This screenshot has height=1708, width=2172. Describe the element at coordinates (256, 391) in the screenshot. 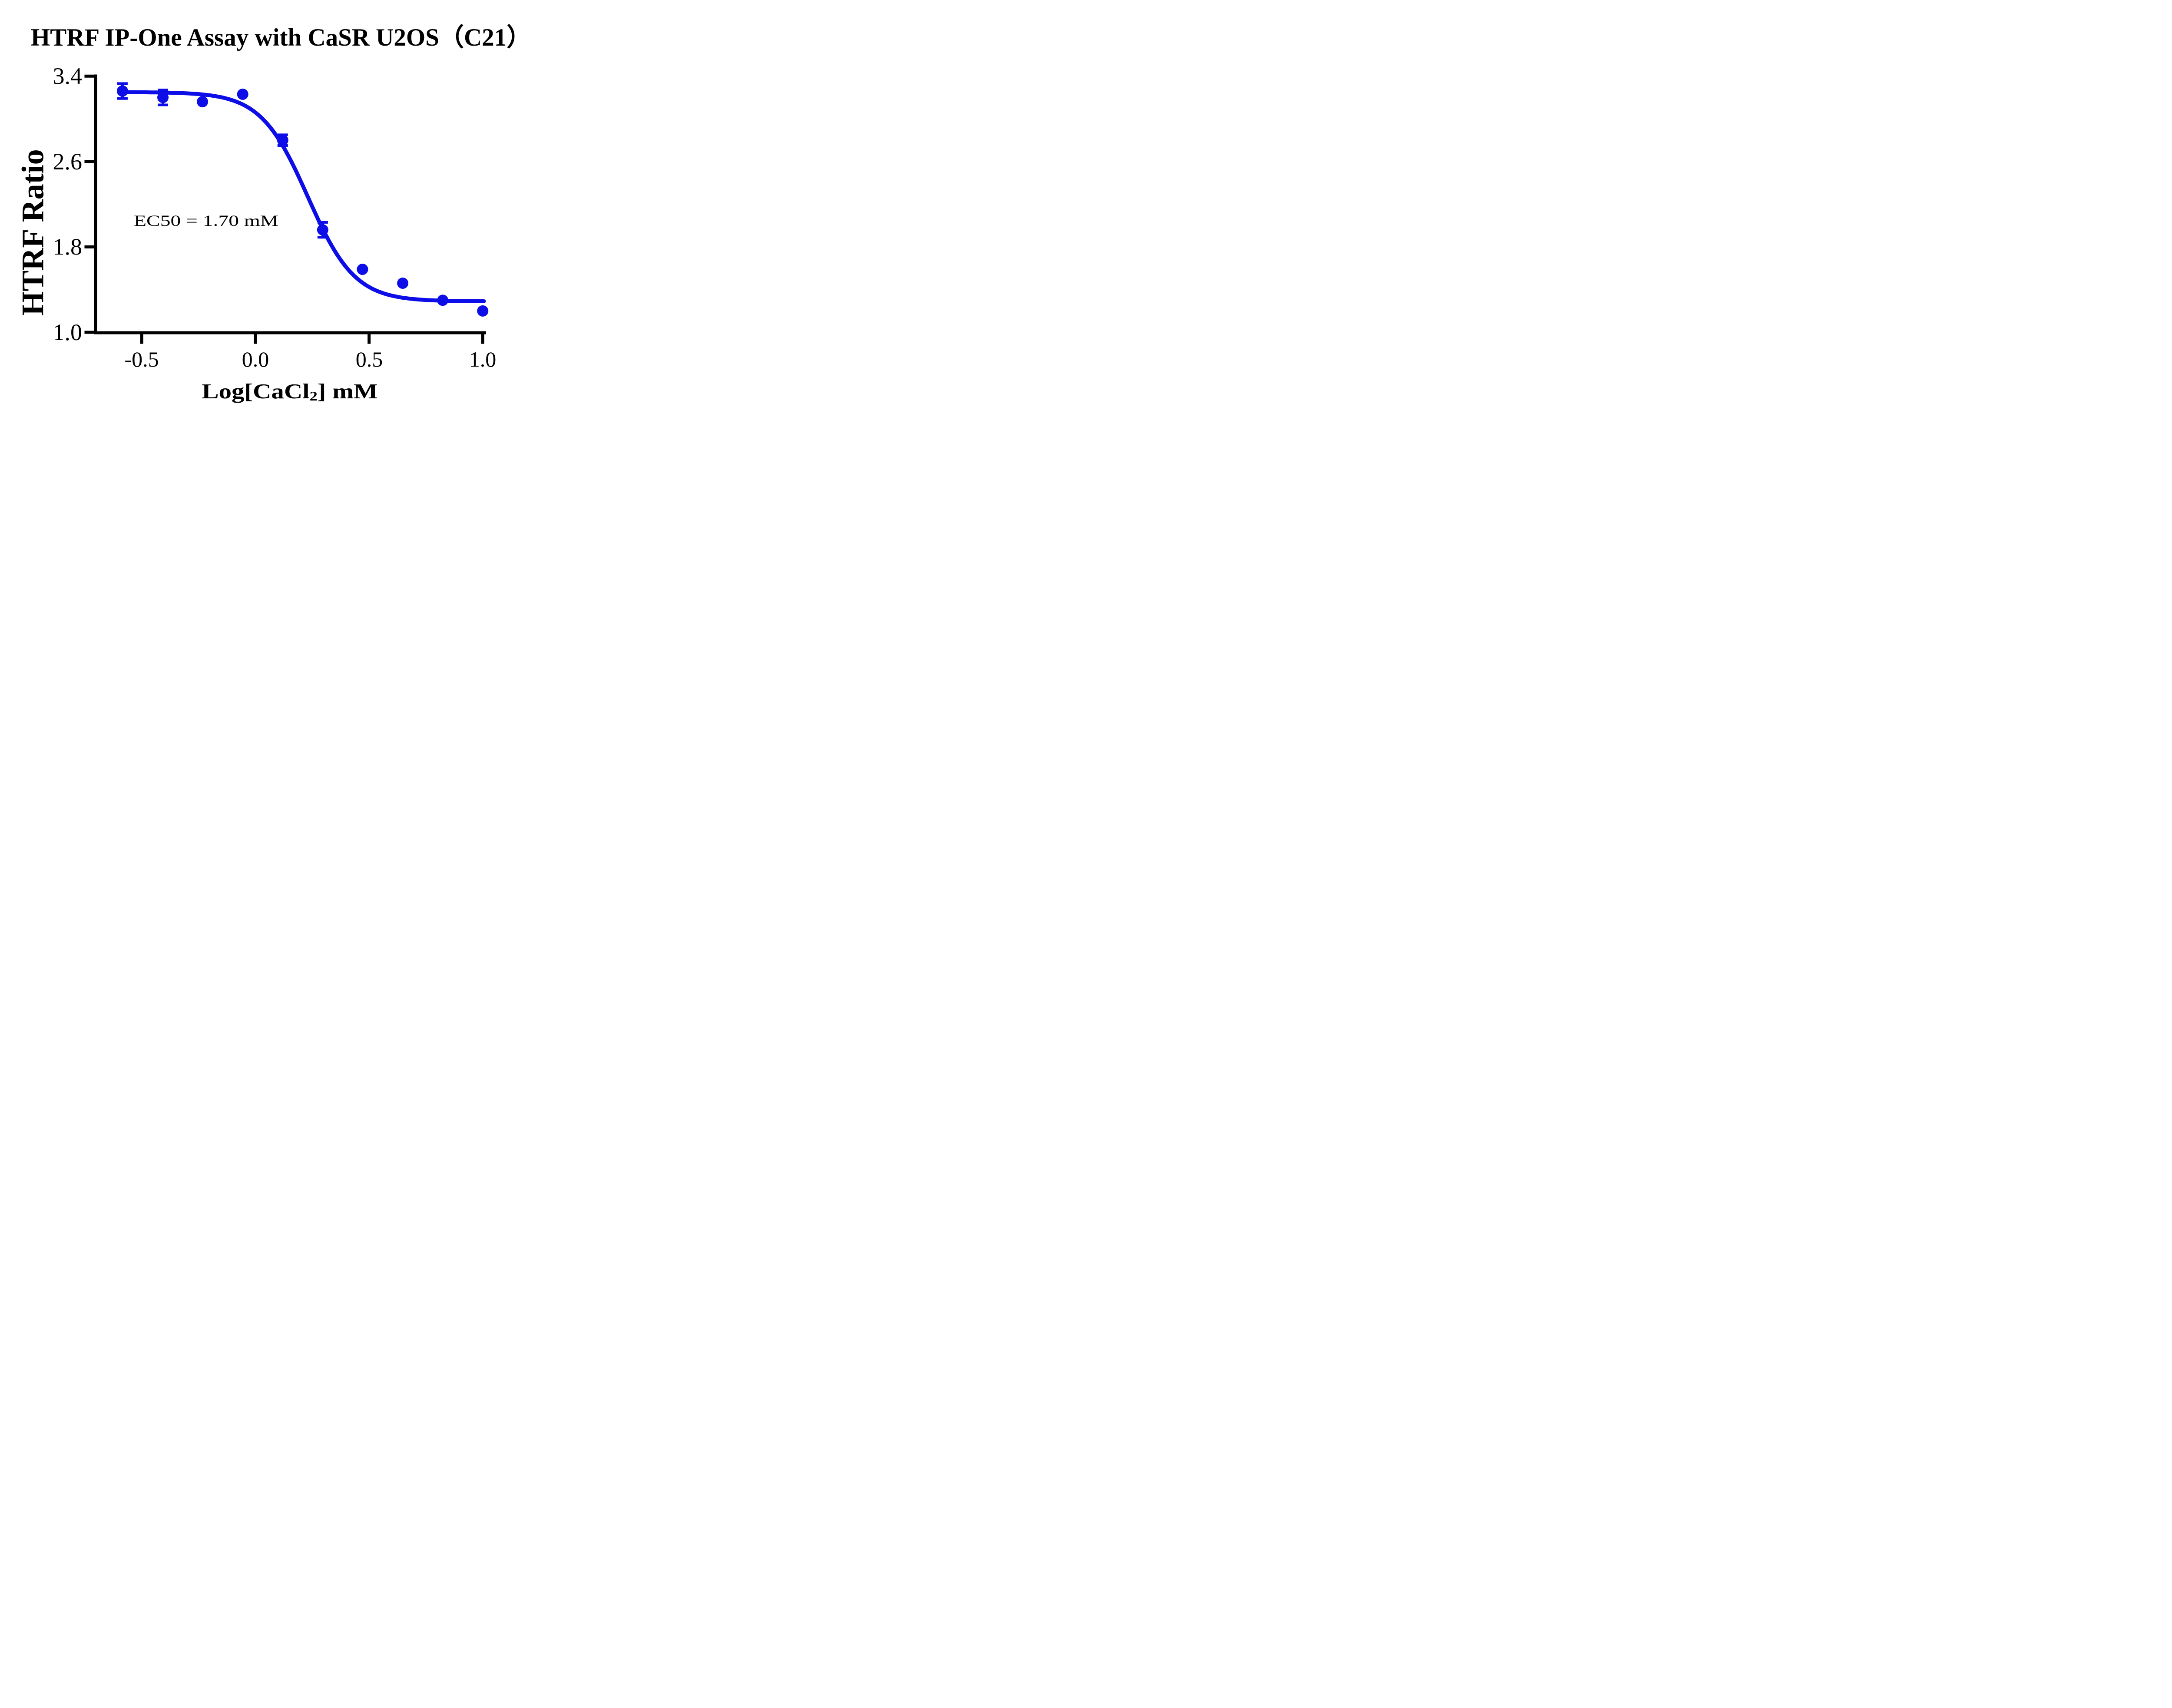

I see `x-axis-title-main: Log[CaCl` at that location.